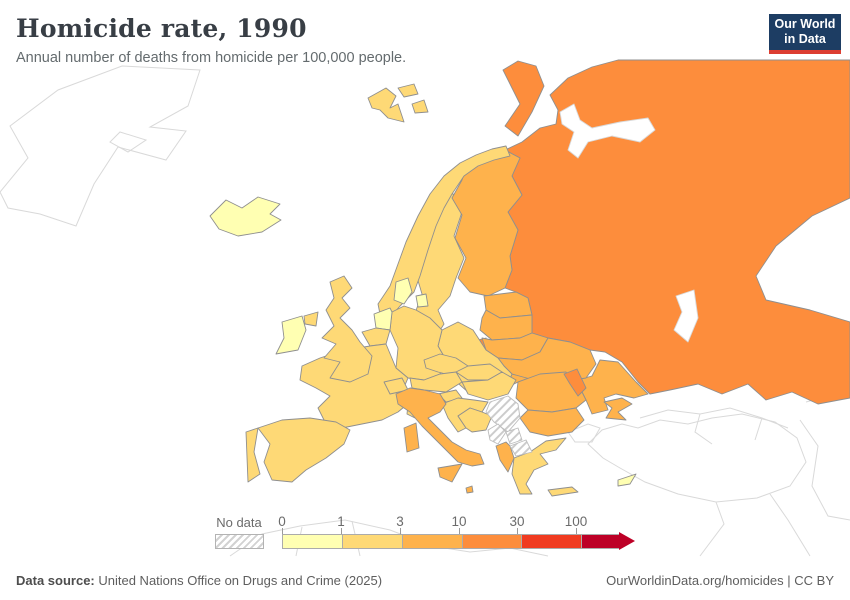 The height and width of the screenshot is (600, 850). I want to click on page-title: Homicide rate, 1990, so click(161, 28).